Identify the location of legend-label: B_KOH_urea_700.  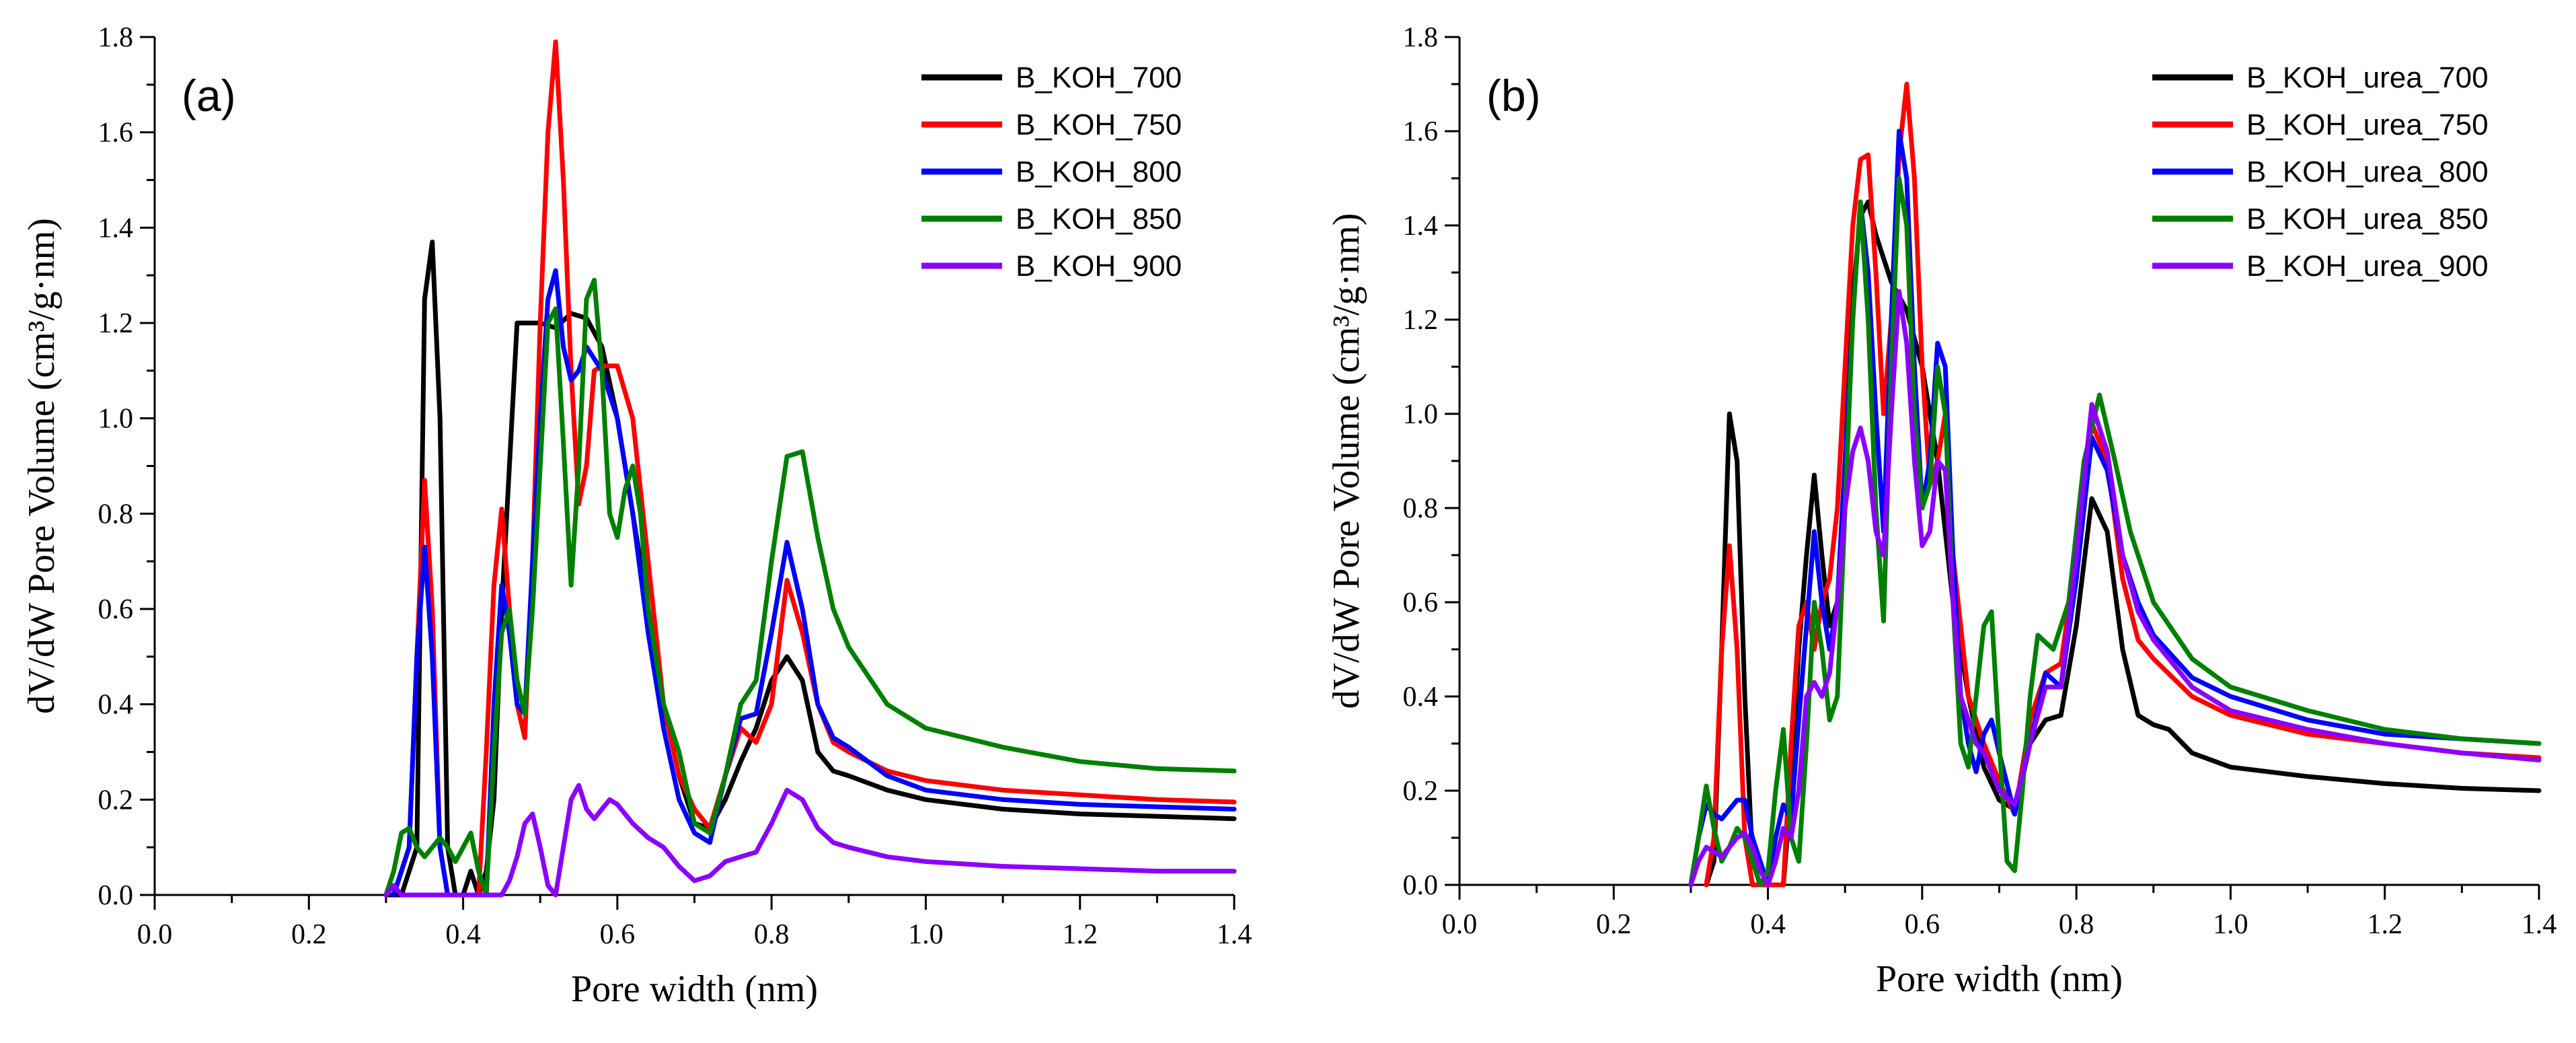
(2367, 77).